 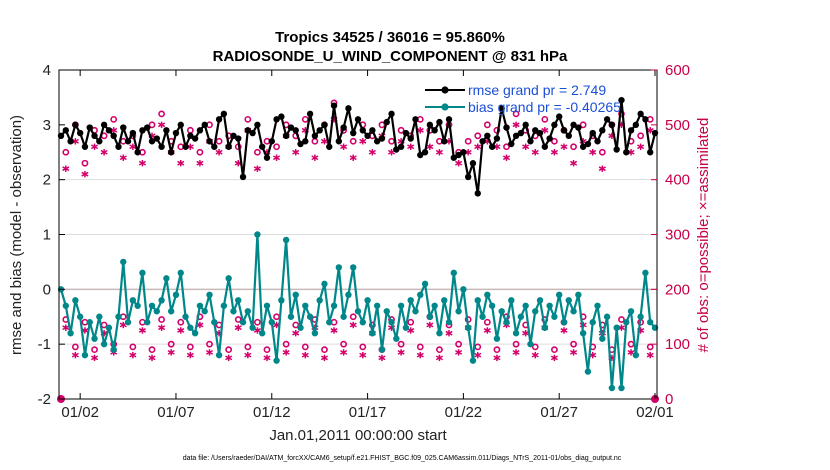 I want to click on y-tick-label: 0, so click(x=47, y=289).